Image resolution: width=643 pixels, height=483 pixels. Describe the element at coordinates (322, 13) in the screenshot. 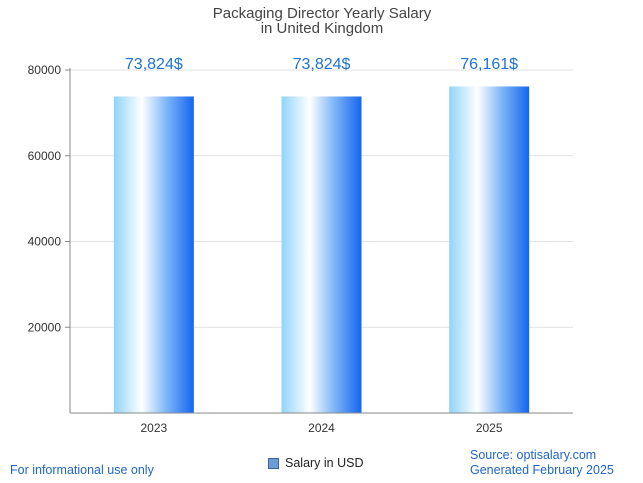

I see `chart-title-line-1: Packaging Director Yearly Salary` at that location.